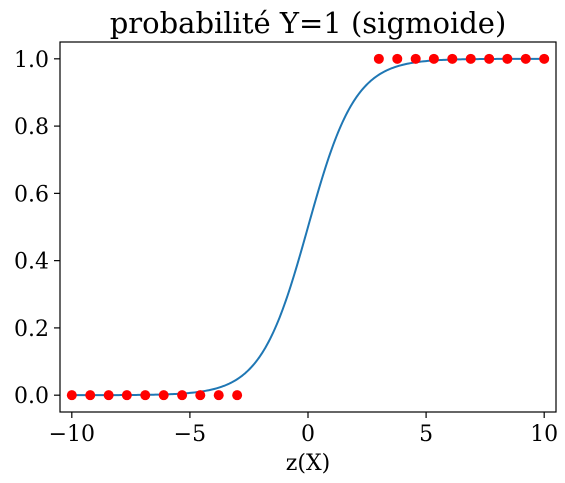 The image size is (565, 483). What do you see at coordinates (72, 434) in the screenshot?
I see `x-tick-label: −10` at bounding box center [72, 434].